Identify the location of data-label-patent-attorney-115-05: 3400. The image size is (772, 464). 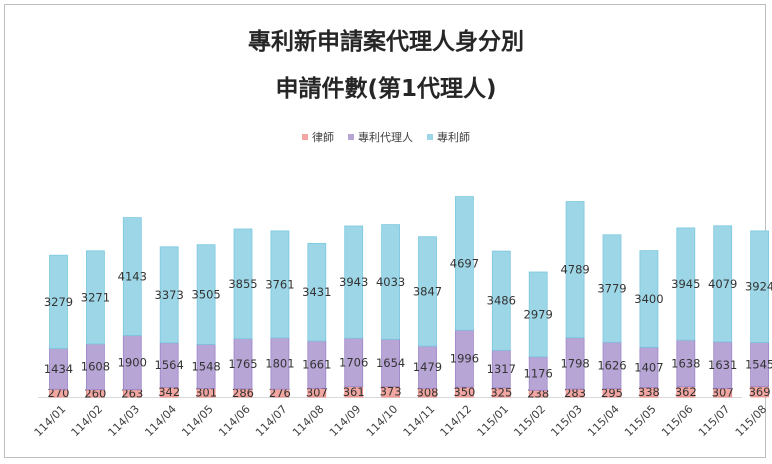
(648, 299).